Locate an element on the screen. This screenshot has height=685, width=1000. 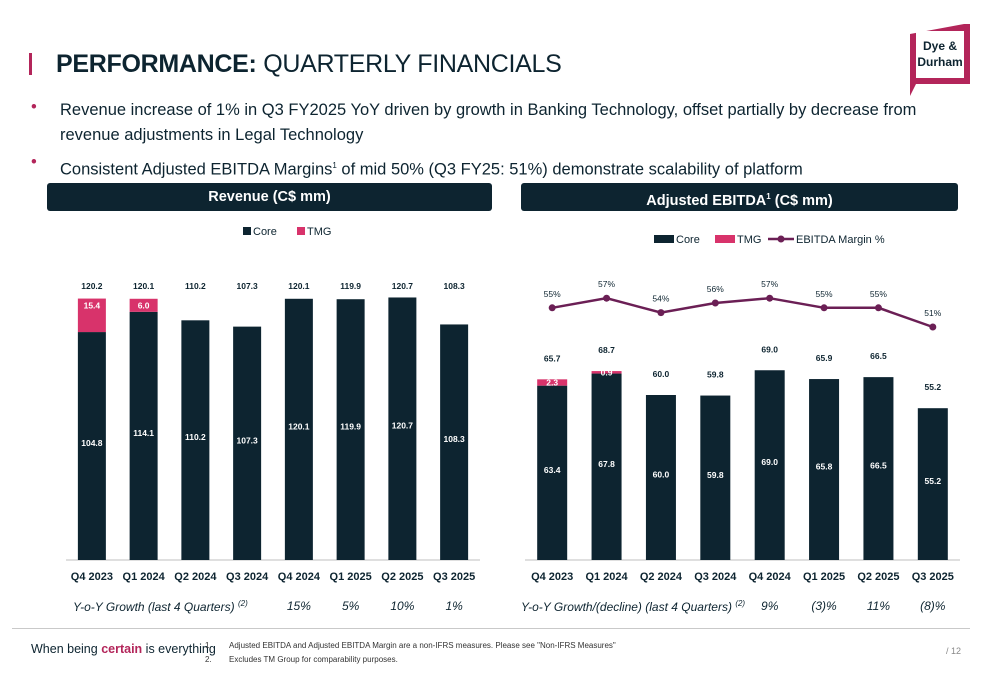
ebitda-margin-label: 51% is located at coordinates (932, 313).